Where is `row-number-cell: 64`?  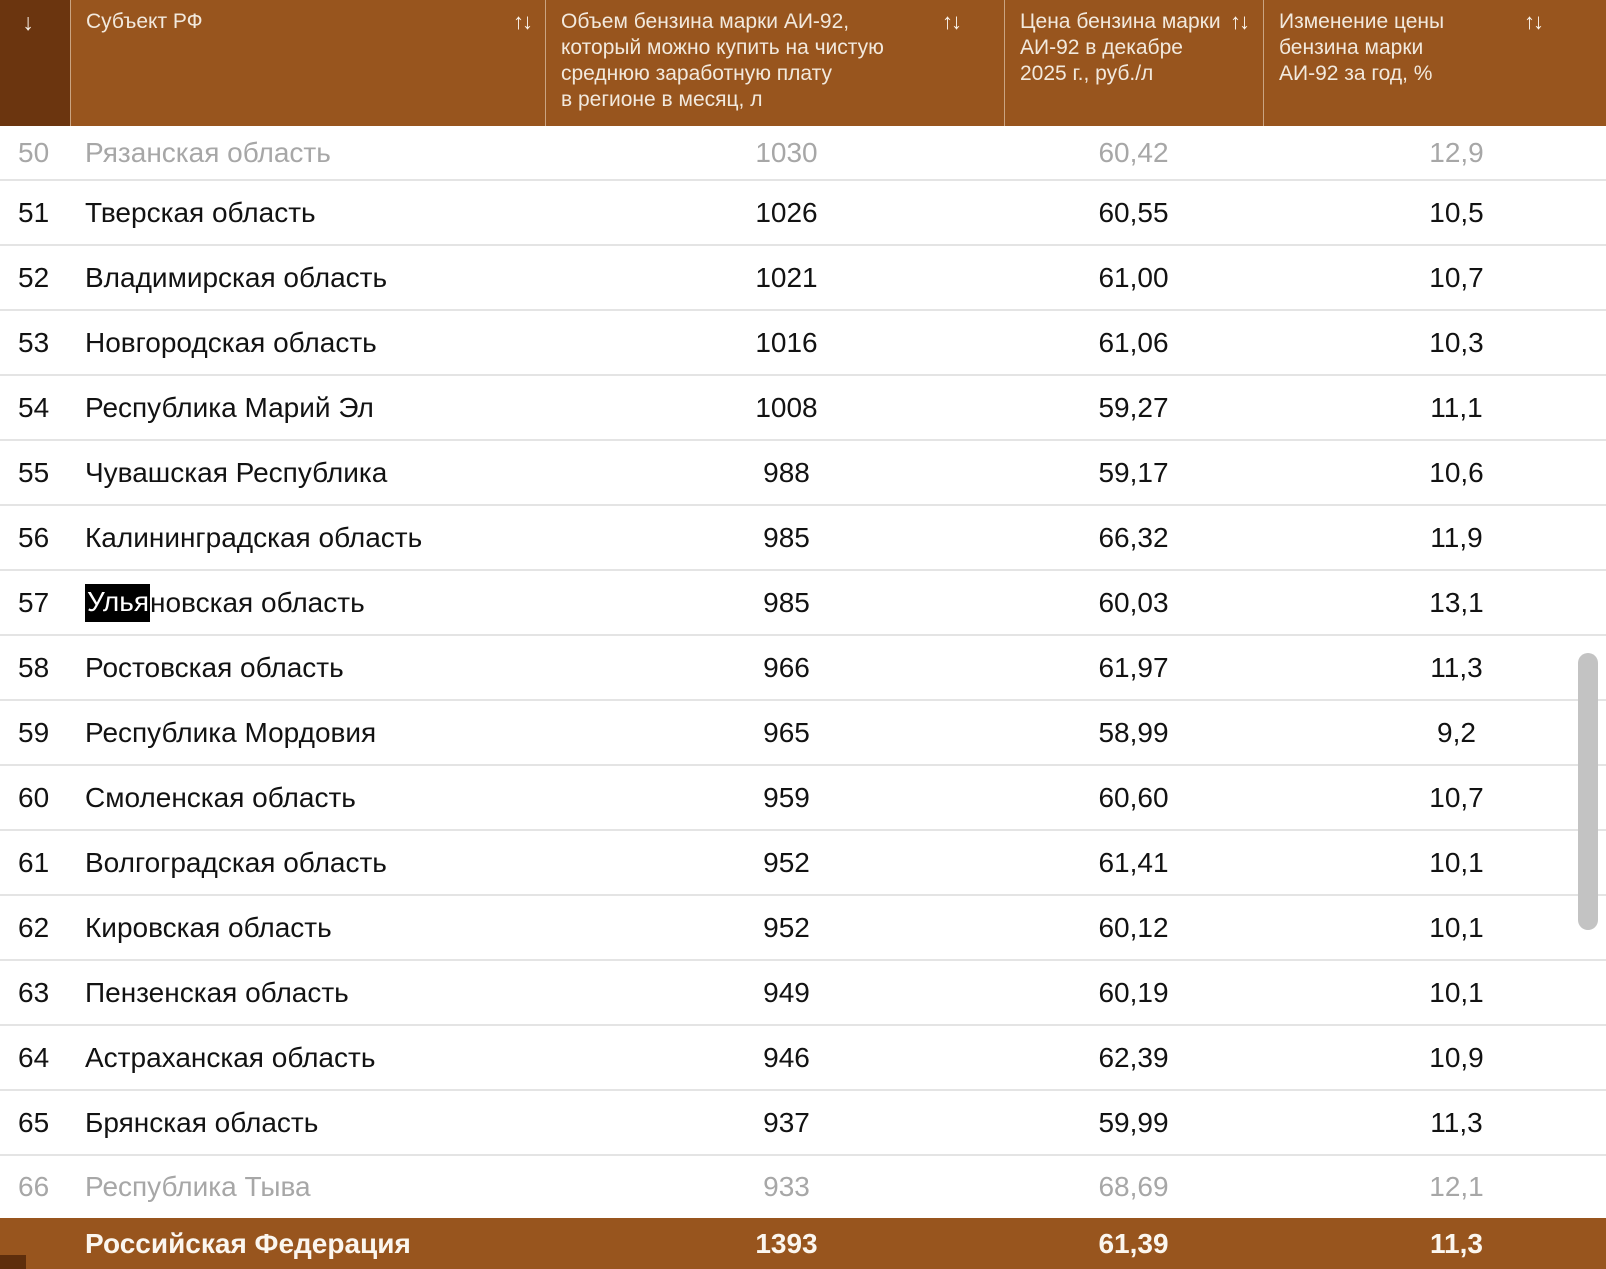 row-number-cell: 64 is located at coordinates (34, 1057).